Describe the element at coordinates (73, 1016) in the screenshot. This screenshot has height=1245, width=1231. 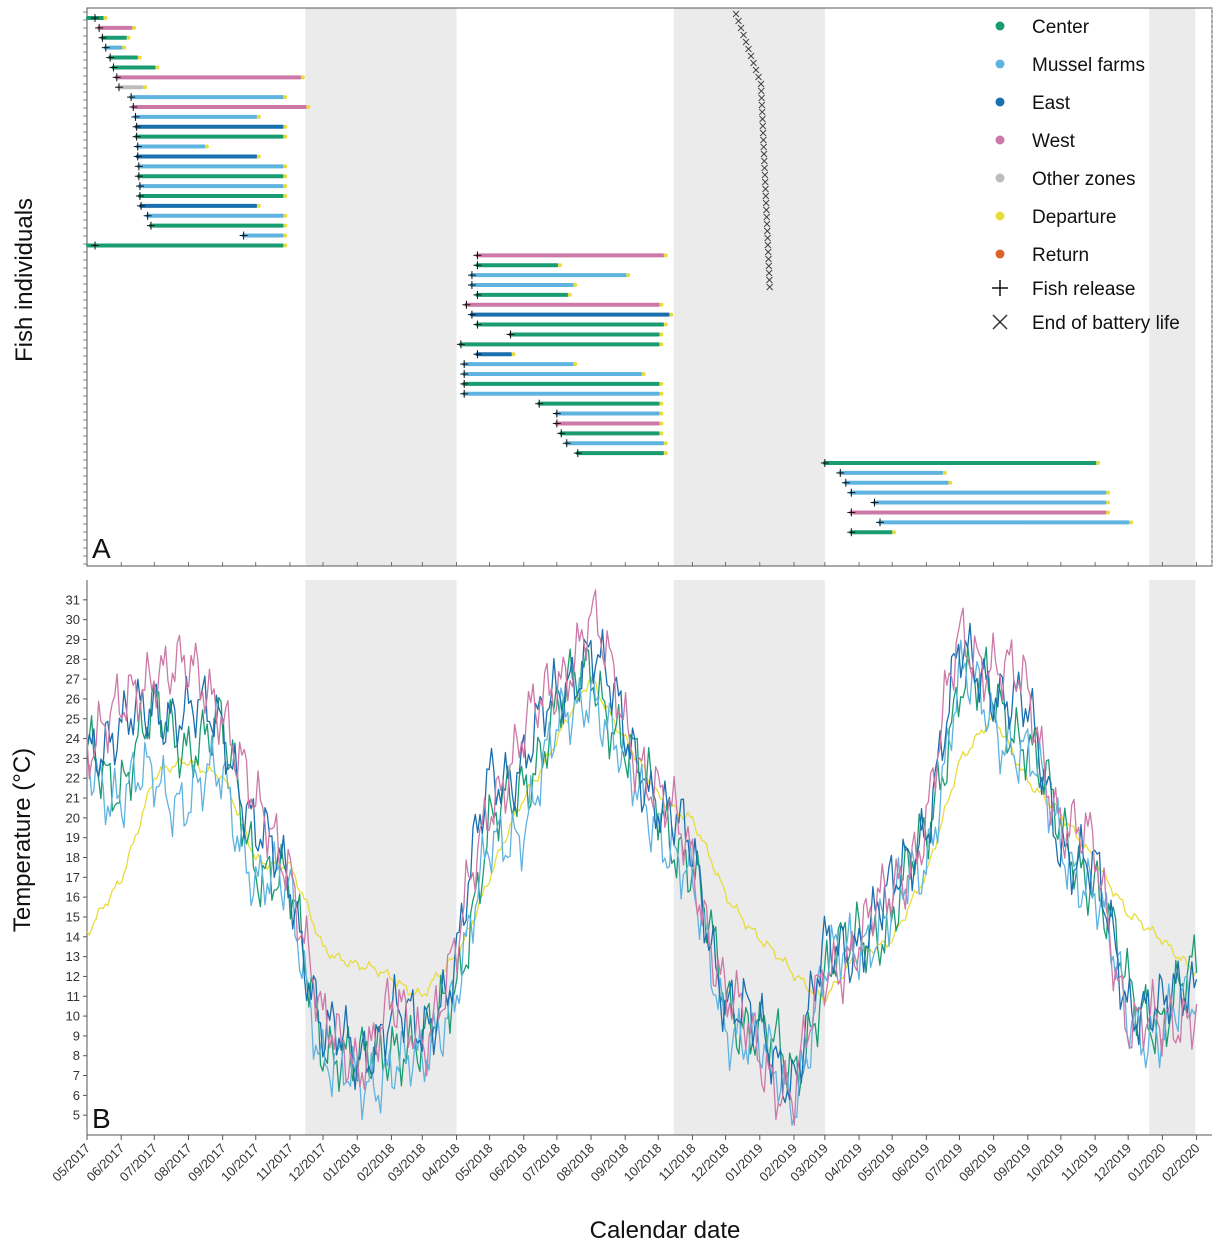
I see `panel-b-y-tick-label-5: 10` at that location.